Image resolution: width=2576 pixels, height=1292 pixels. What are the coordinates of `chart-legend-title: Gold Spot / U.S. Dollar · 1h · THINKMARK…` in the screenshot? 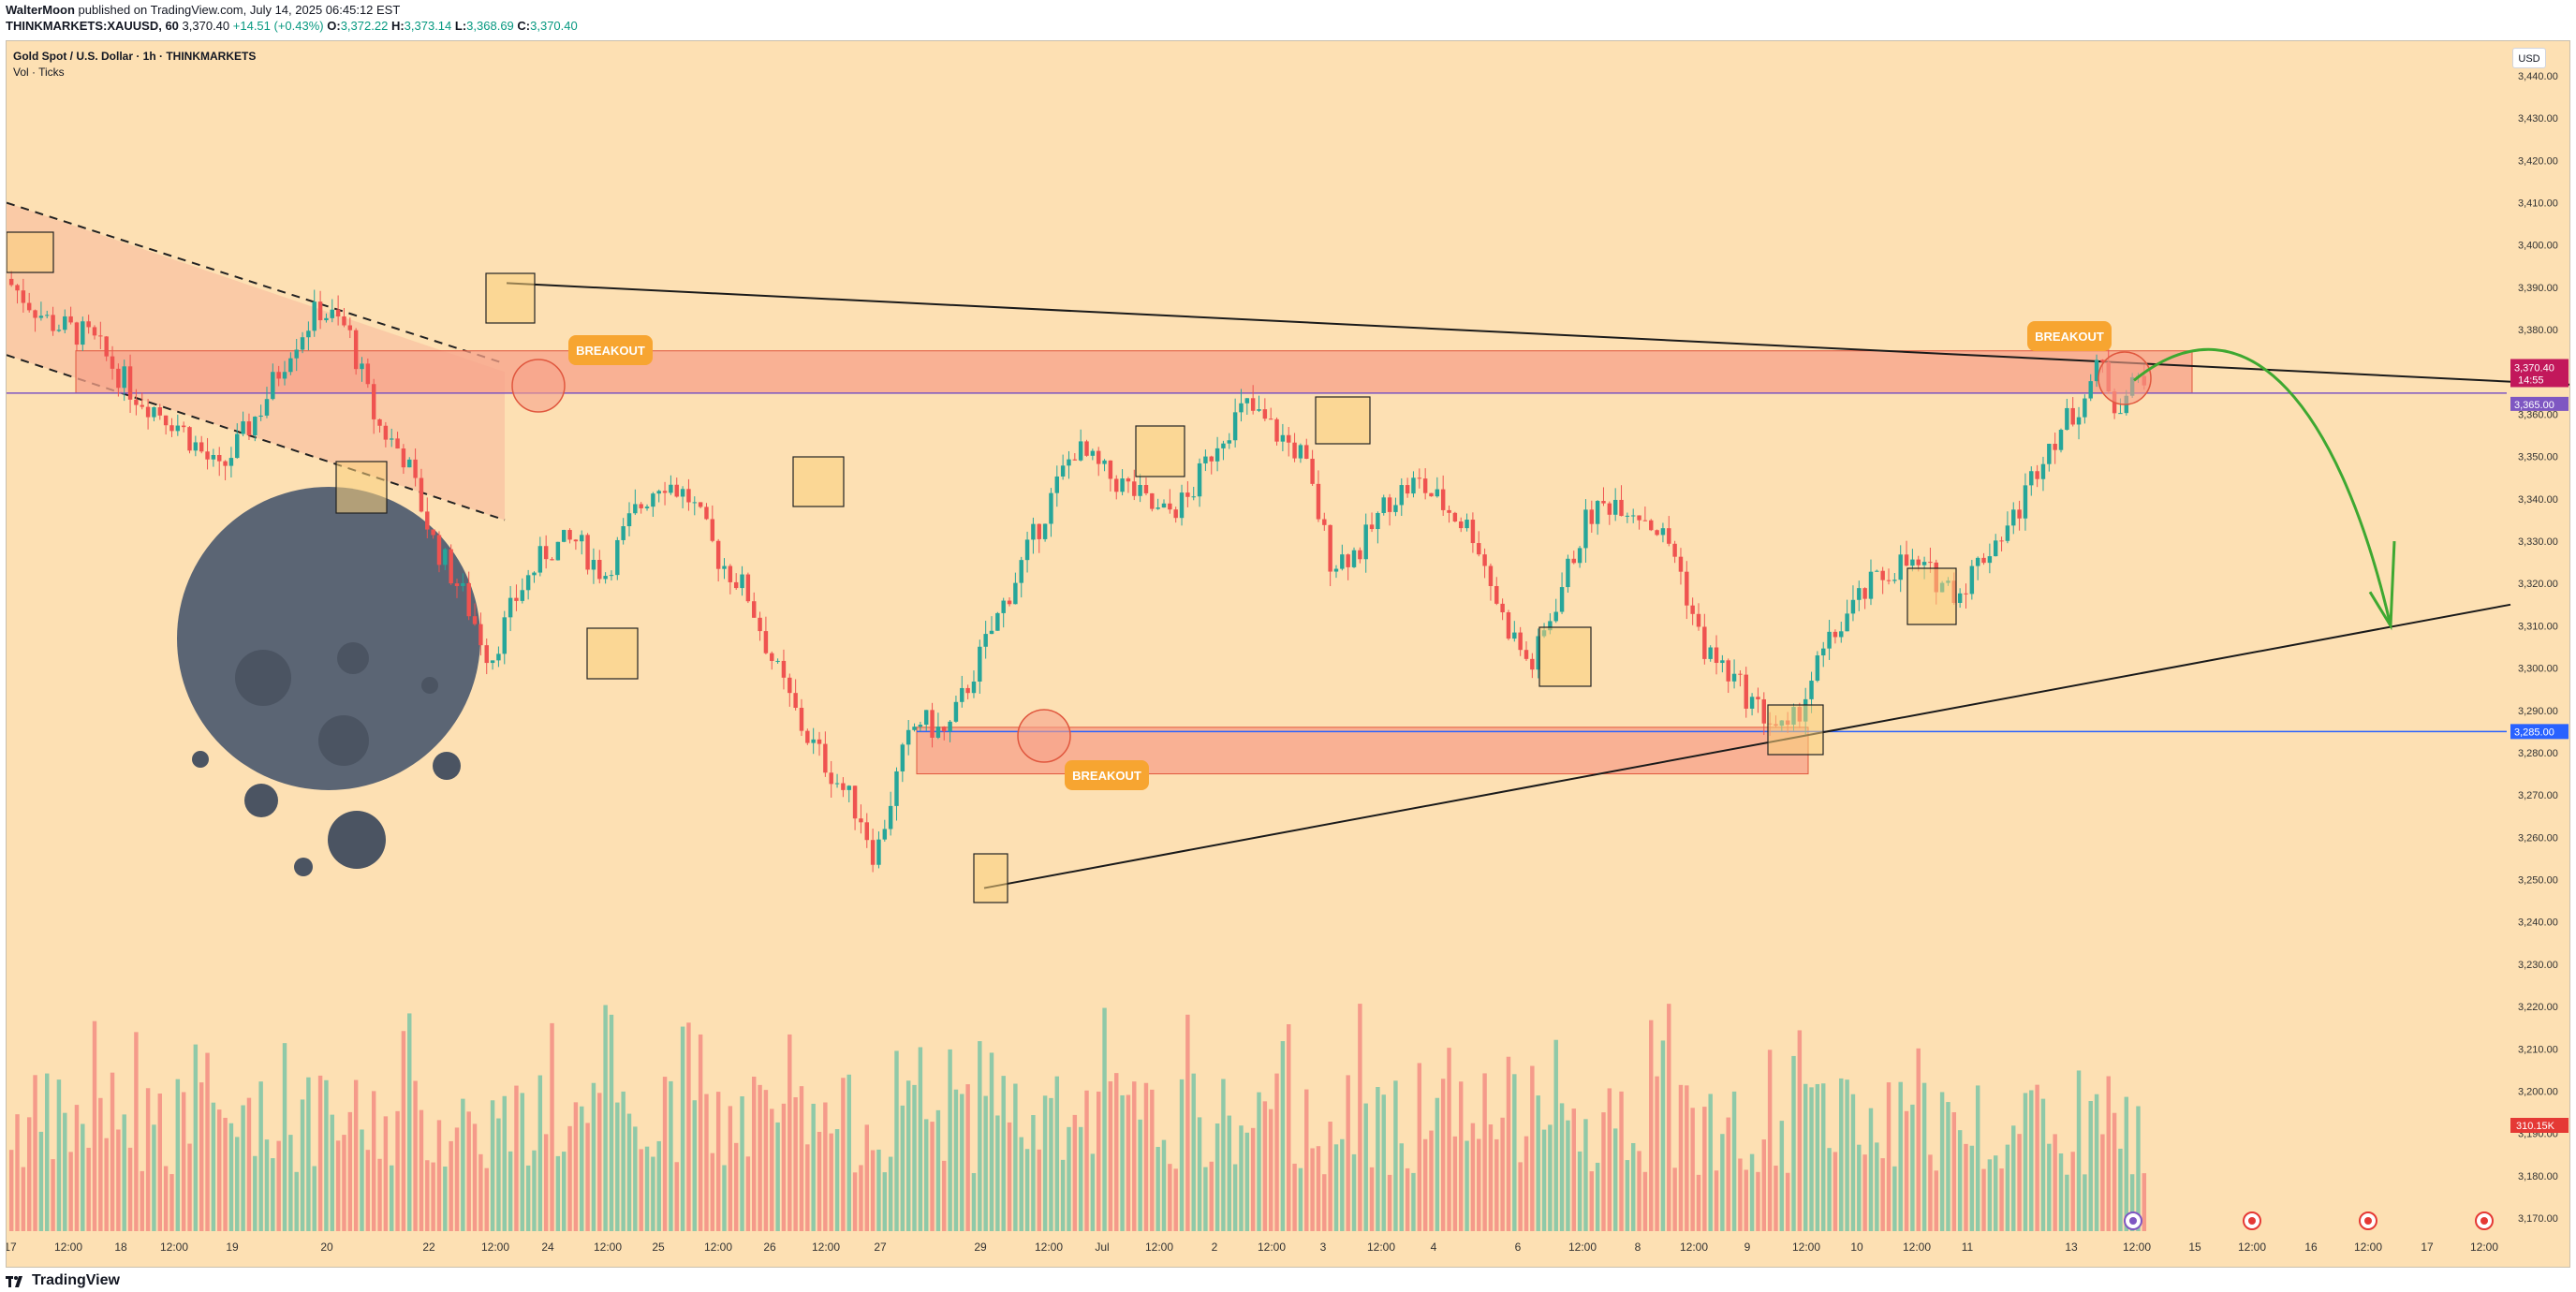 It's located at (135, 56).